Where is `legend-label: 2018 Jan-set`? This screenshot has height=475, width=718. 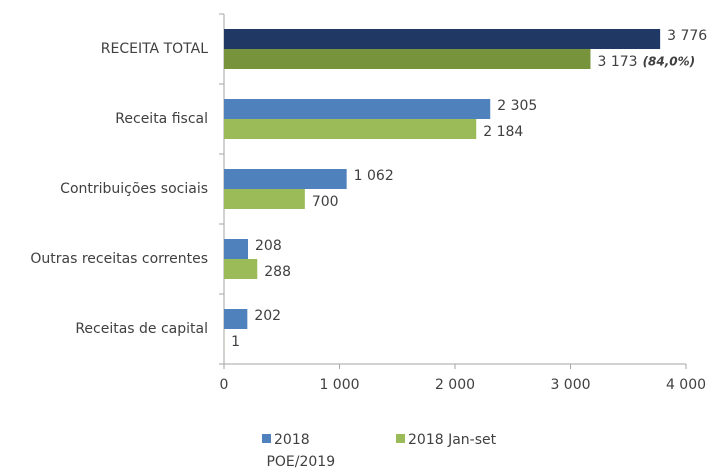 legend-label: 2018 Jan-set is located at coordinates (452, 440).